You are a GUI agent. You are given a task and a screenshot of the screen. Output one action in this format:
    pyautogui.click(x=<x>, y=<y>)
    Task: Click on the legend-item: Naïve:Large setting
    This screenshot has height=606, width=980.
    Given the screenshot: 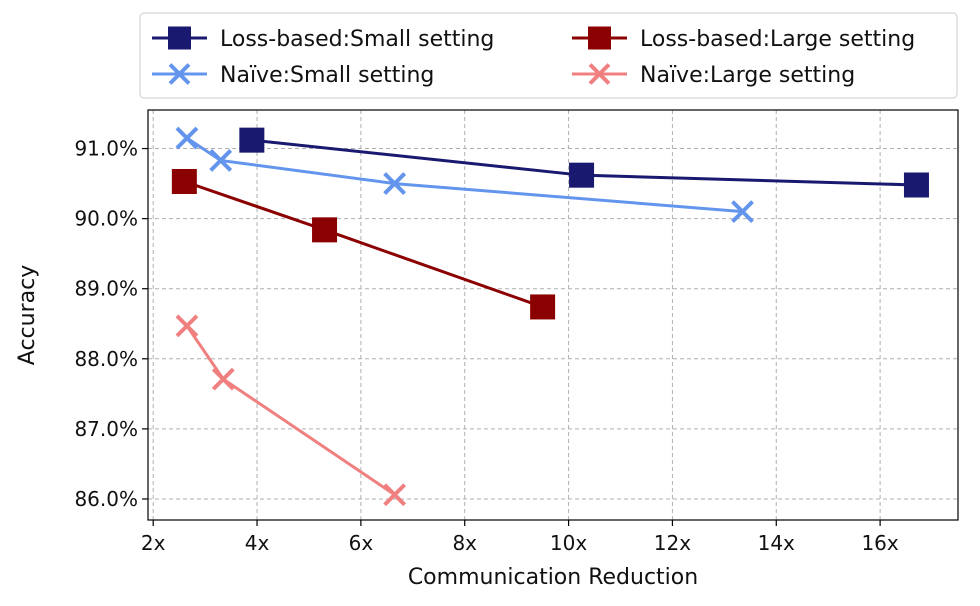 What is the action you would take?
    pyautogui.click(x=713, y=75)
    